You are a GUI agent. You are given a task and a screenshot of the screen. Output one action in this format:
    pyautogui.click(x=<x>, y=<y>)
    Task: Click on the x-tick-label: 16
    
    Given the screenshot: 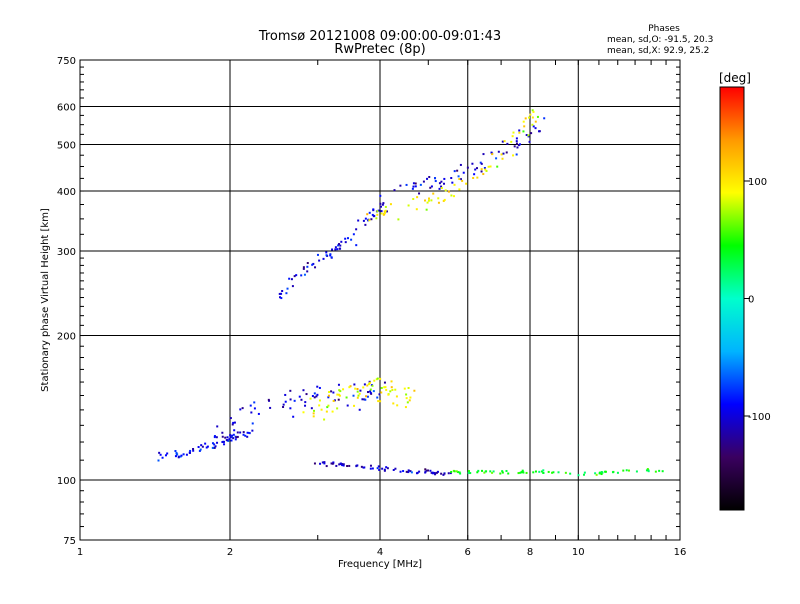 What is the action you would take?
    pyautogui.click(x=680, y=552)
    